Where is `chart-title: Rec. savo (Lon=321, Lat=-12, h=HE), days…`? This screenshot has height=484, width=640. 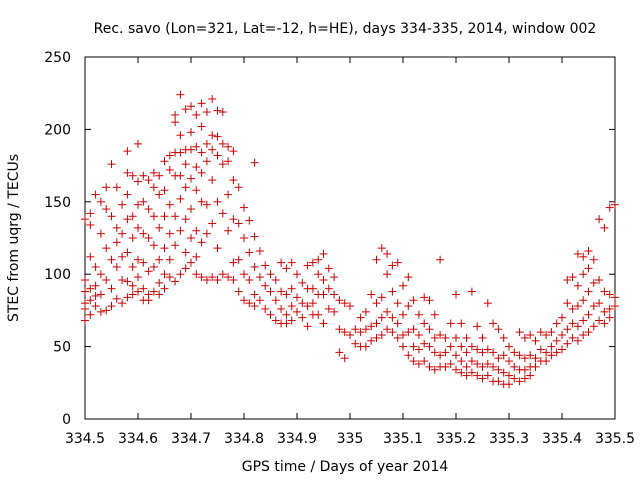 chart-title: Rec. savo (Lon=321, Lat=-12, h=HE), days… is located at coordinates (345, 29).